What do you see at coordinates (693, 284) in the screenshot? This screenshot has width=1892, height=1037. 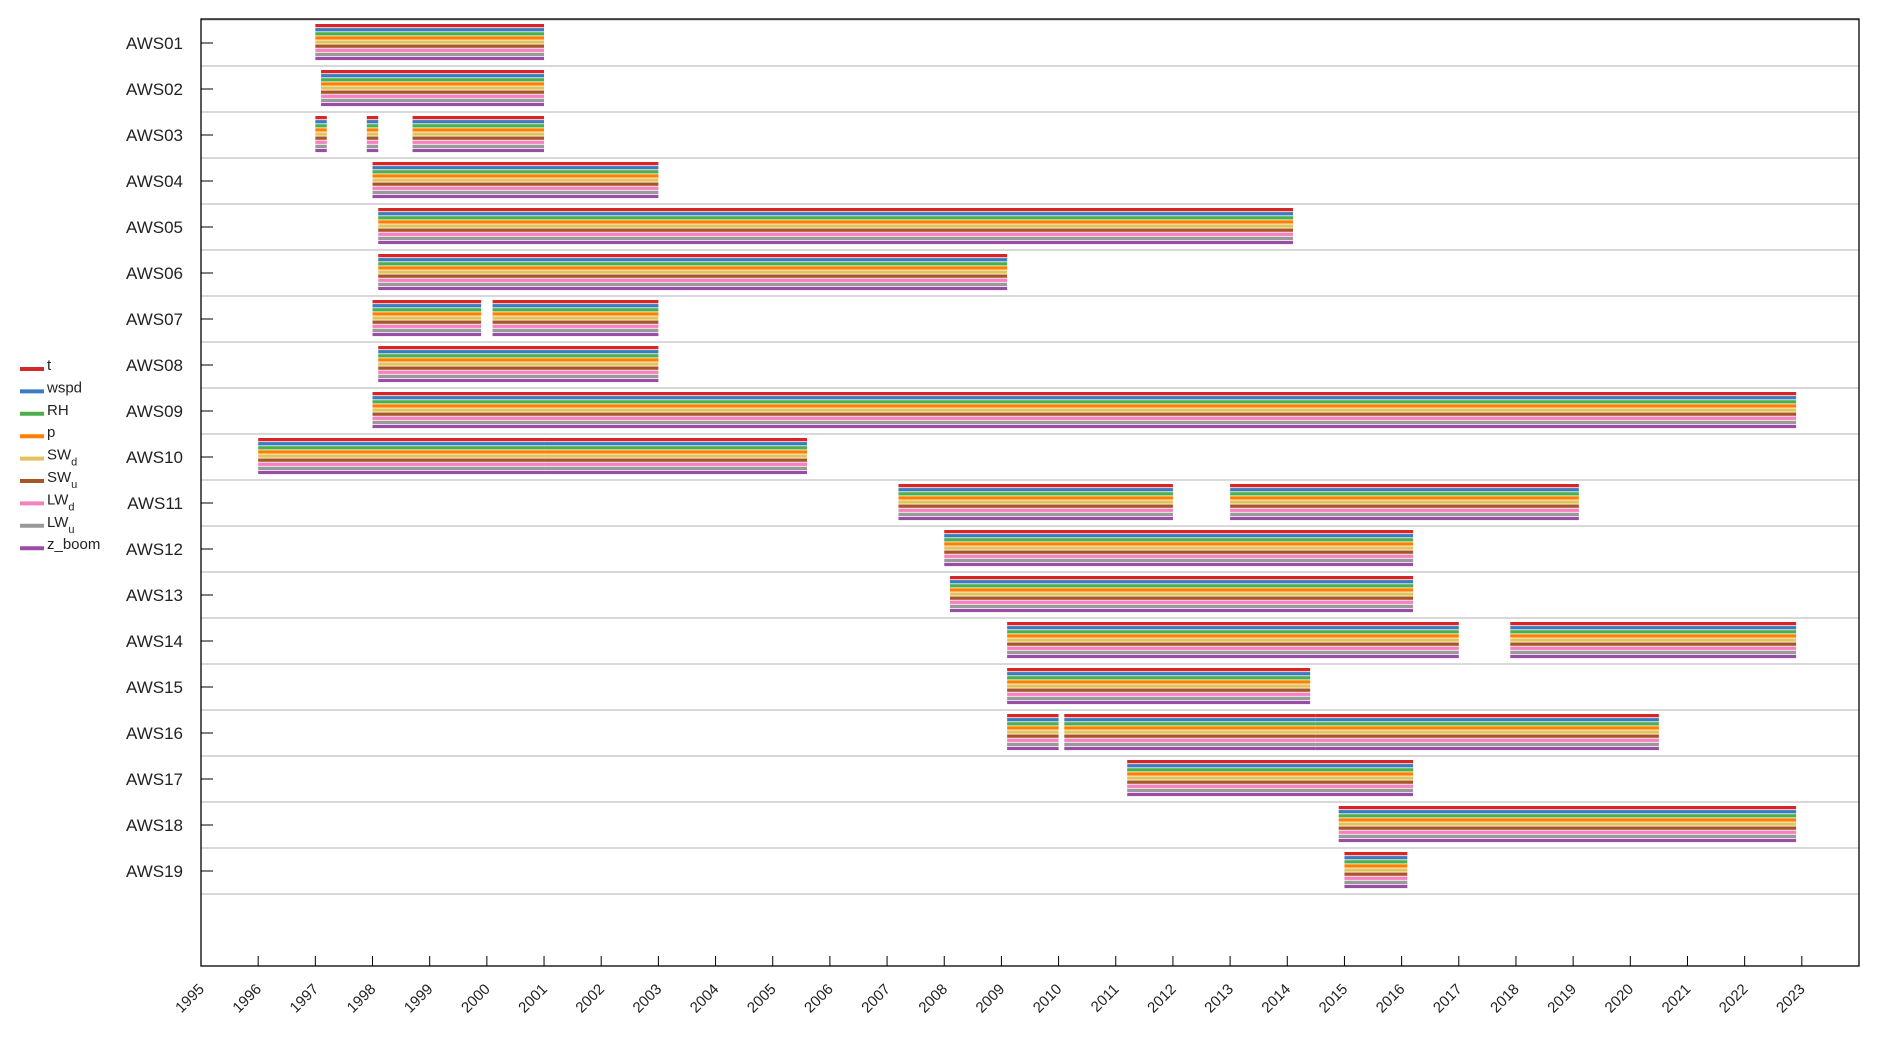 I see `availability-bar-aws06-lwu` at bounding box center [693, 284].